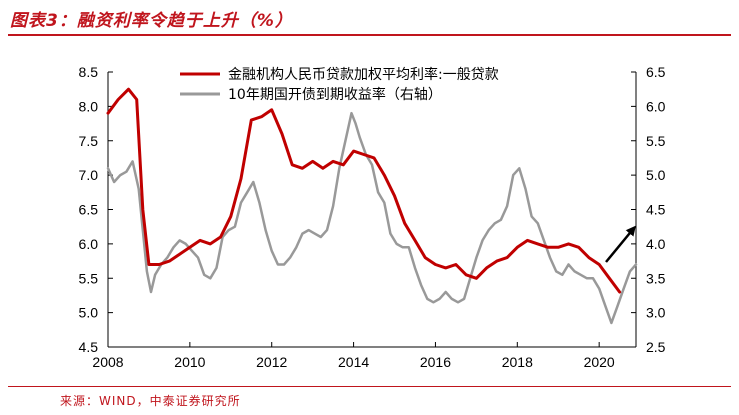  Describe the element at coordinates (656, 313) in the screenshot. I see `y-tick-label-right: 3.0` at that location.